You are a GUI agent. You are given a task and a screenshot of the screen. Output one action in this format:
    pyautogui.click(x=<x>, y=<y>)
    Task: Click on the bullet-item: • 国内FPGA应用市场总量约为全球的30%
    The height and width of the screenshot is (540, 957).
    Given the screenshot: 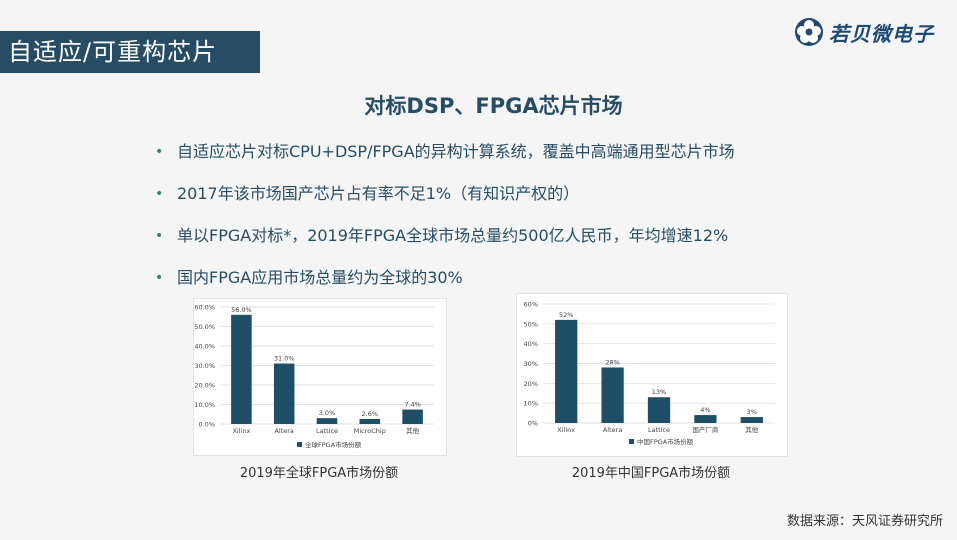 What is the action you would take?
    pyautogui.click(x=445, y=287)
    